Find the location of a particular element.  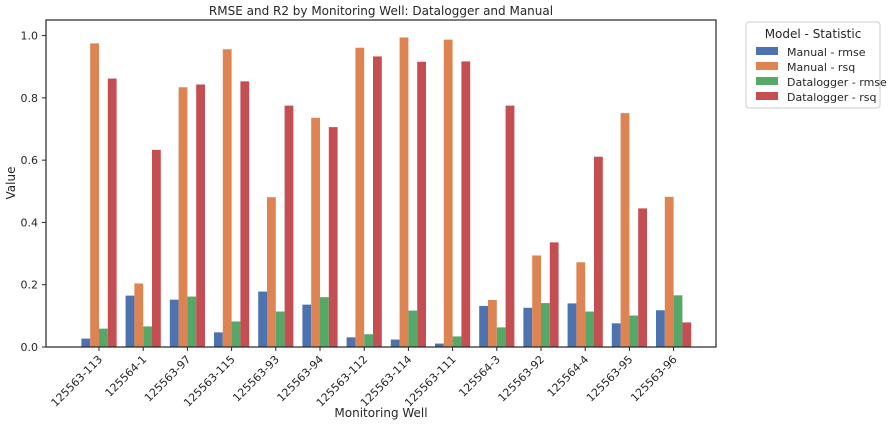

x-tick-label: 125563-96 is located at coordinates (654, 379).